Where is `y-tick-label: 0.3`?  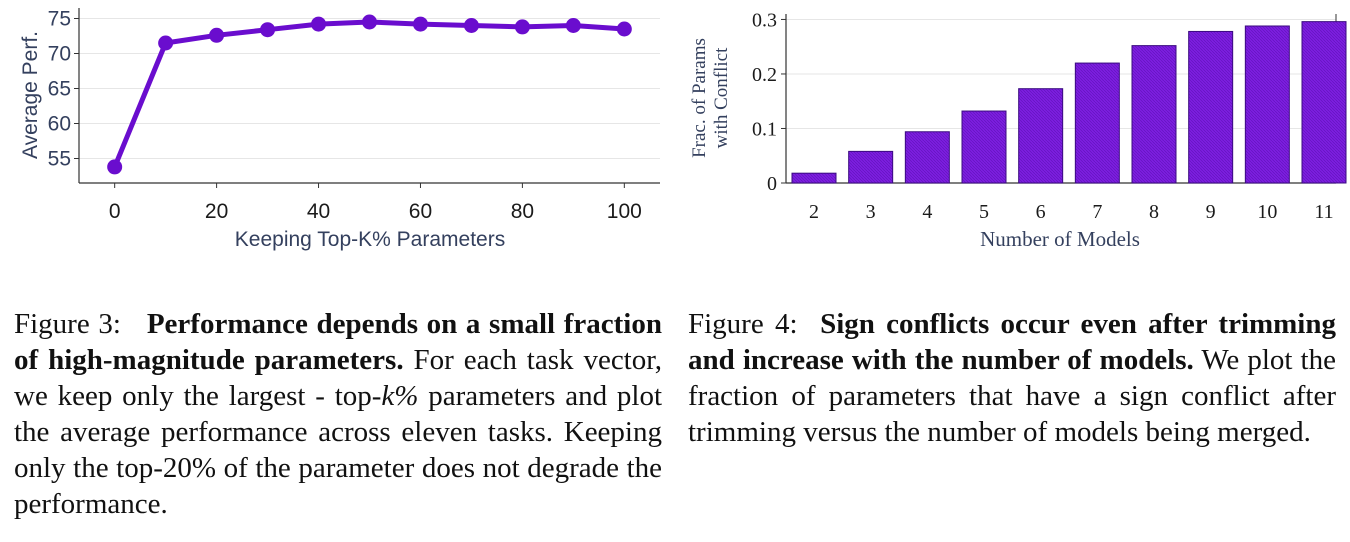 y-tick-label: 0.3 is located at coordinates (764, 20).